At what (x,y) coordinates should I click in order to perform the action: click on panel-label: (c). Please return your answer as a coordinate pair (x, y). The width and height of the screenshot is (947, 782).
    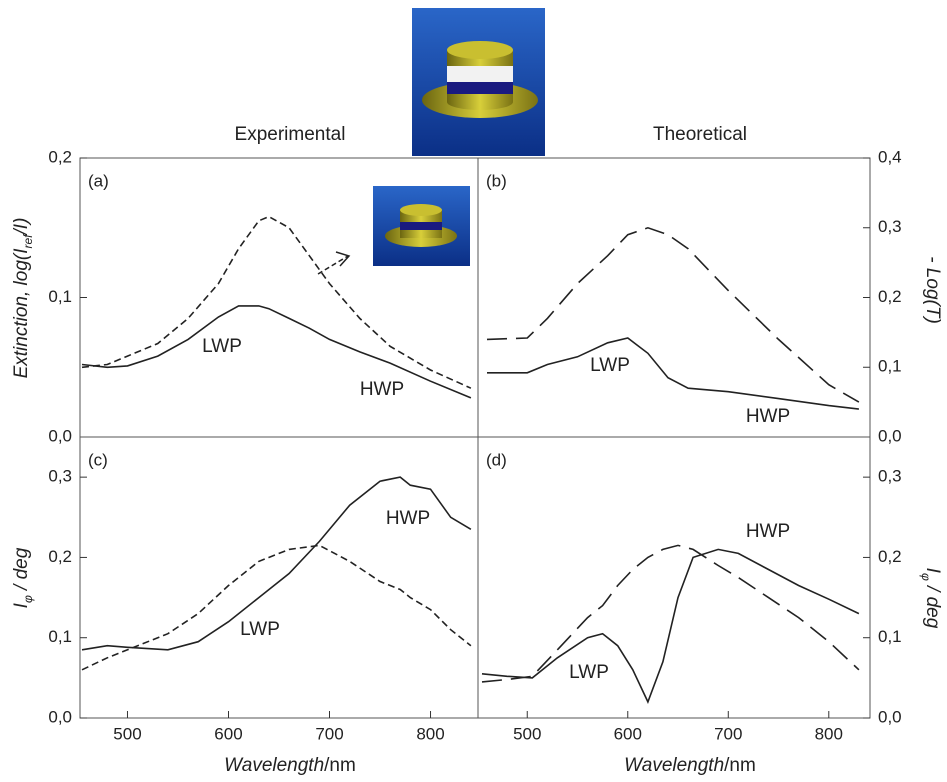
    Looking at the image, I should click on (98, 459).